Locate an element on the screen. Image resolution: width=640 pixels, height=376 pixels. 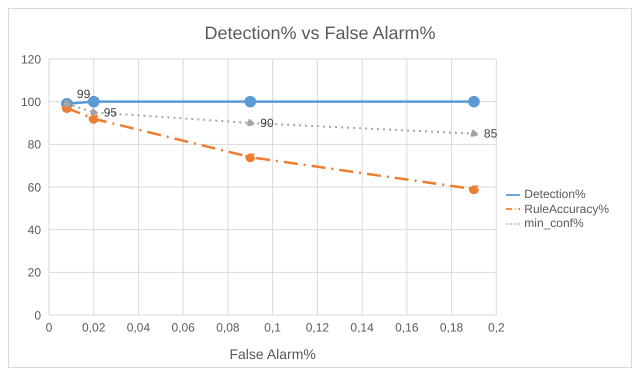
x-tick-label: 0,12 is located at coordinates (318, 327).